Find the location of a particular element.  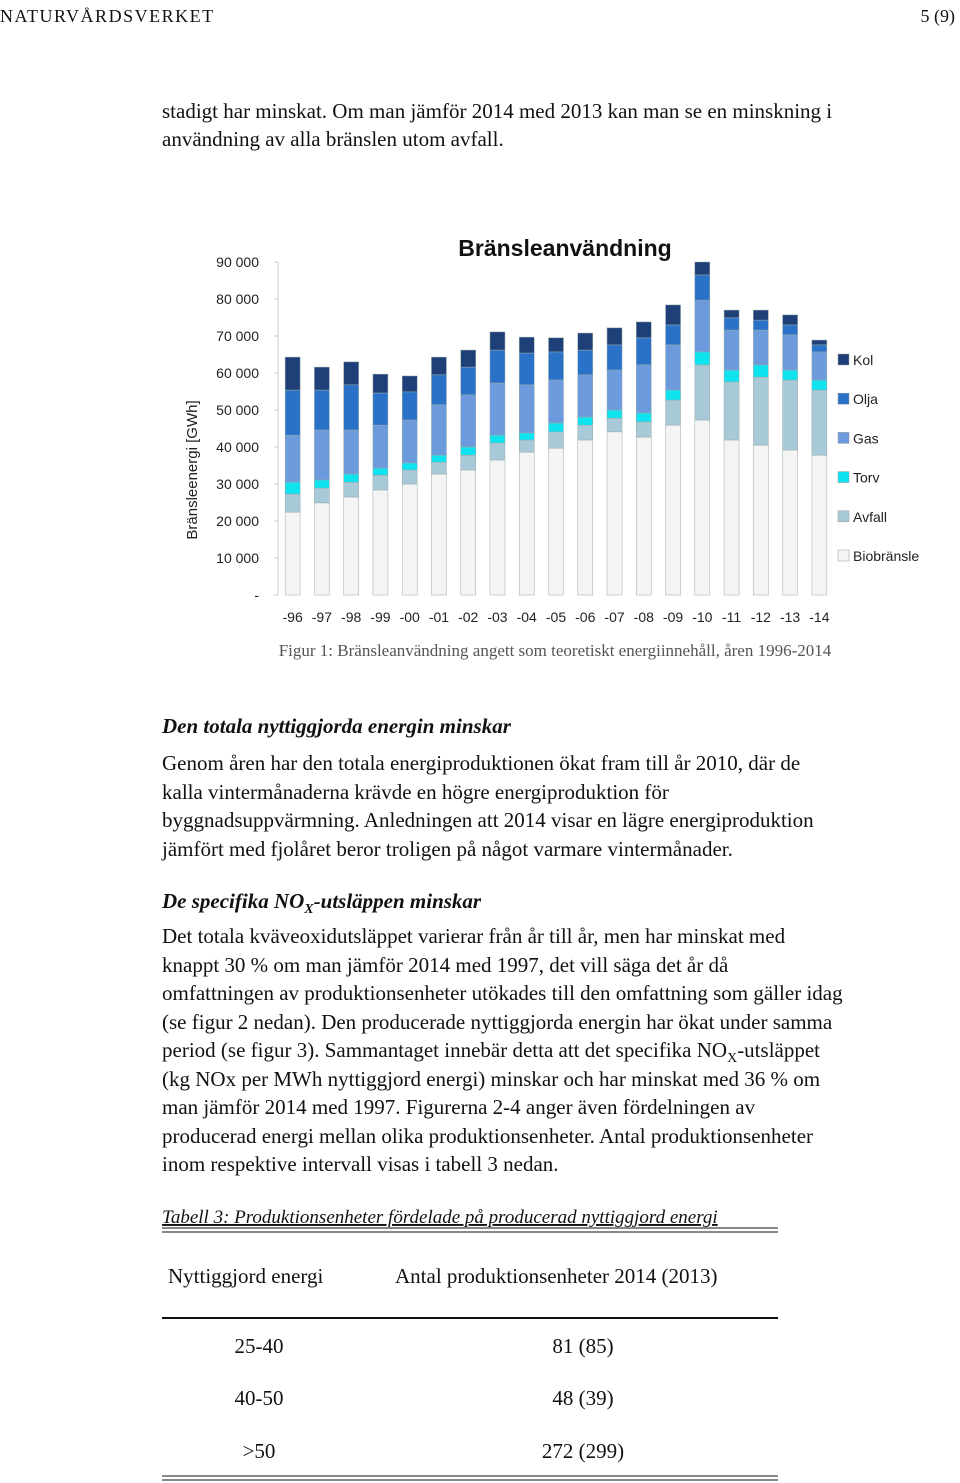

y-tick-label: - is located at coordinates (256, 595).